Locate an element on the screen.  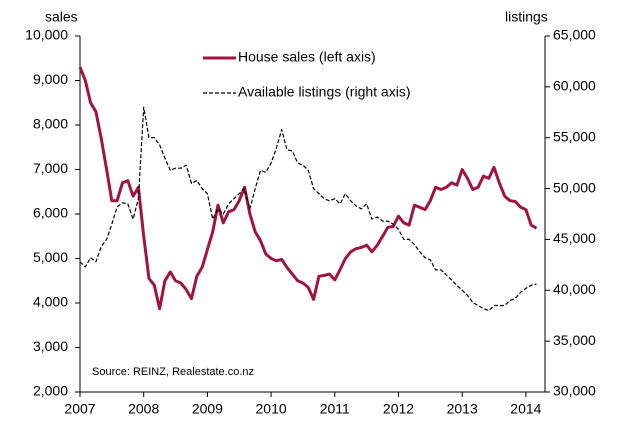
x-tick-label: 2008 is located at coordinates (143, 409).